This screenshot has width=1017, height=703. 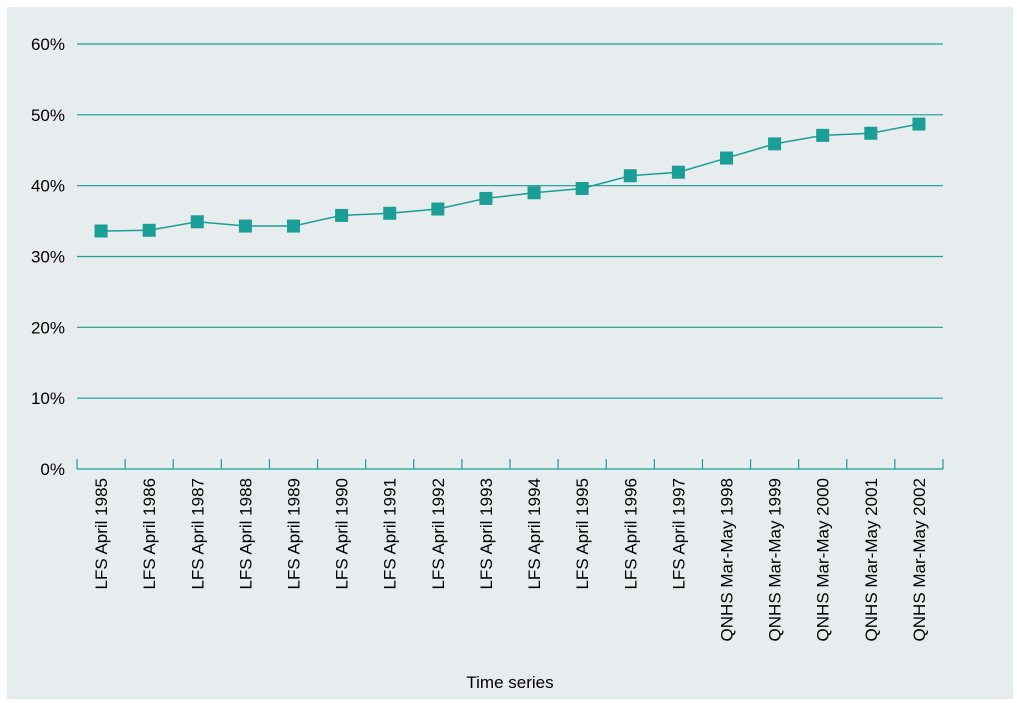 I want to click on series-line, so click(x=510, y=177).